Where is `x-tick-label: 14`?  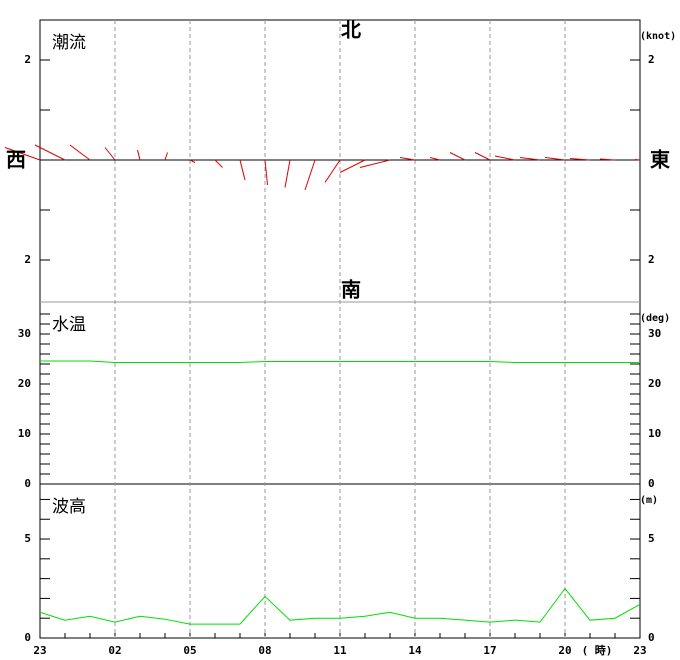
x-tick-label: 14 is located at coordinates (415, 650).